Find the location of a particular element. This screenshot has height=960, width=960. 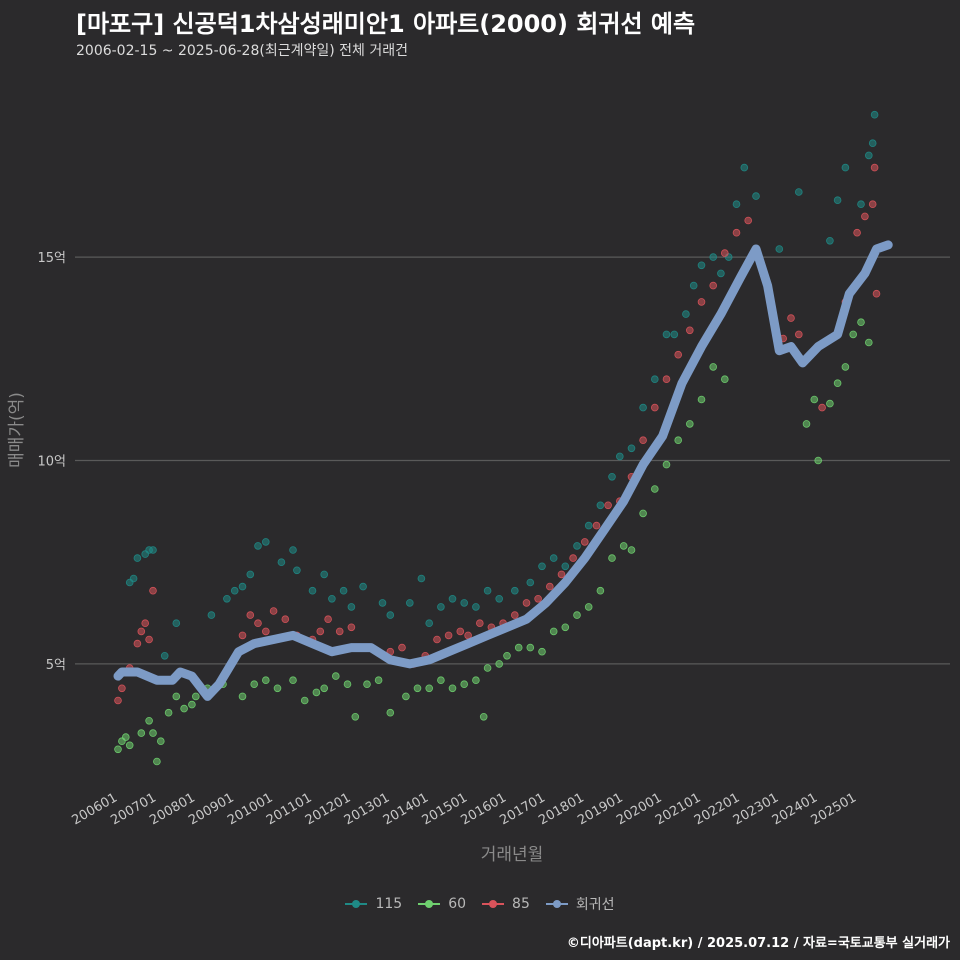

legend-label: 60 is located at coordinates (457, 904).